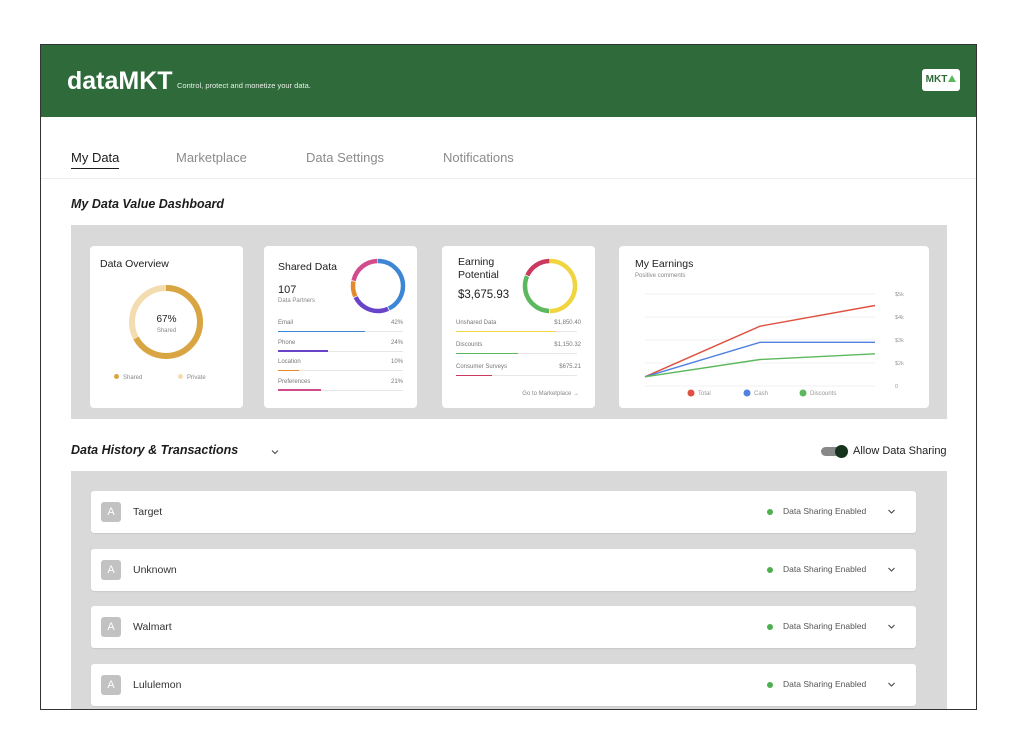 The height and width of the screenshot is (748, 1016). What do you see at coordinates (503, 512) in the screenshot?
I see `transaction-row: A Target Data Sharing Enabled` at bounding box center [503, 512].